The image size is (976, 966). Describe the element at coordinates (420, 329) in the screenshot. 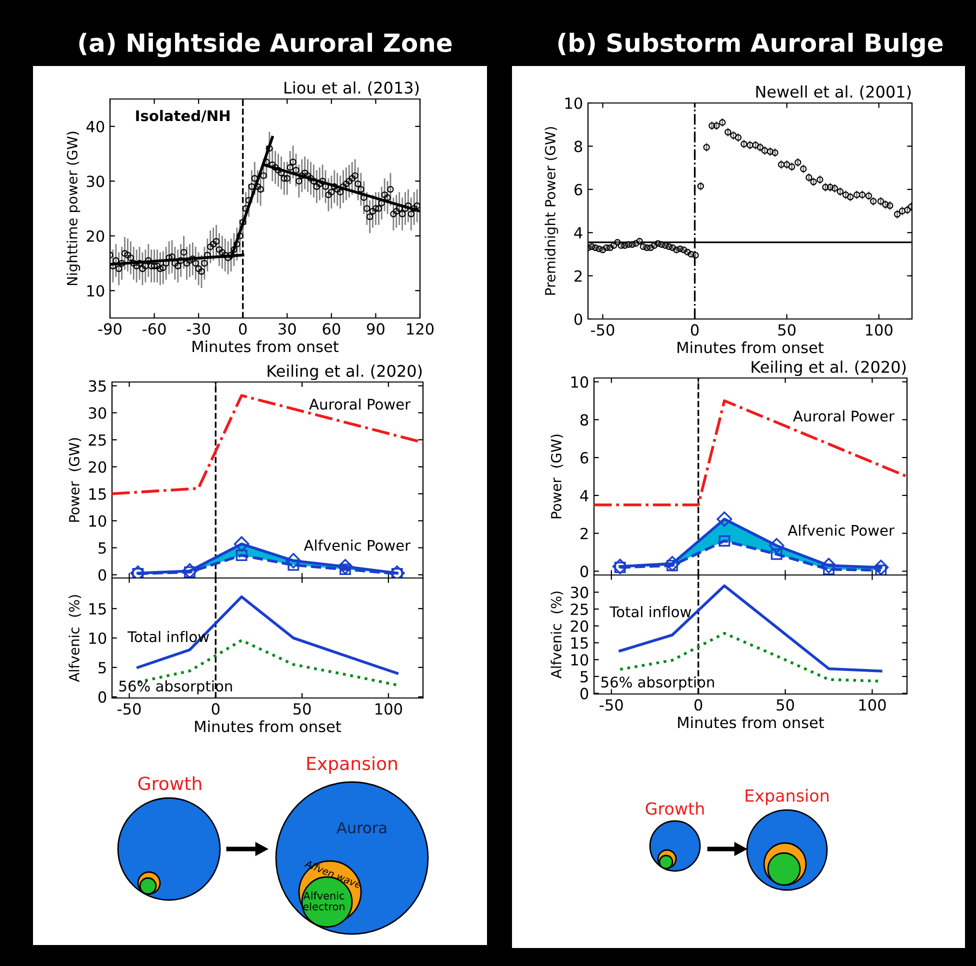

I see `x-tick-label: 120` at that location.